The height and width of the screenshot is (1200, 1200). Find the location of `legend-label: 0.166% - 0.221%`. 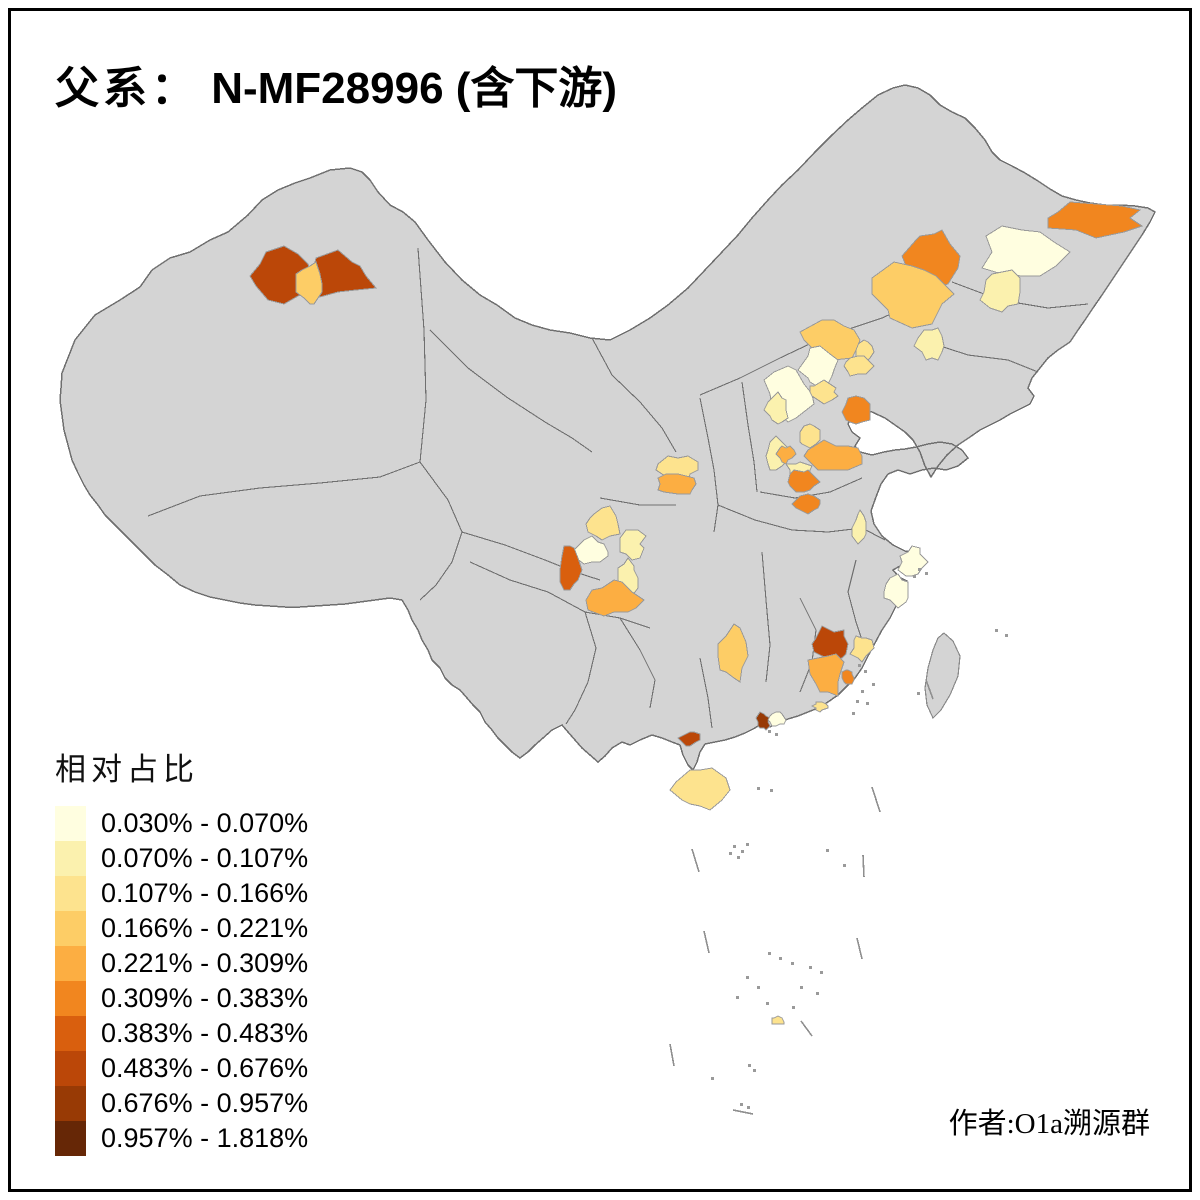

legend-label: 0.166% - 0.221% is located at coordinates (205, 928).